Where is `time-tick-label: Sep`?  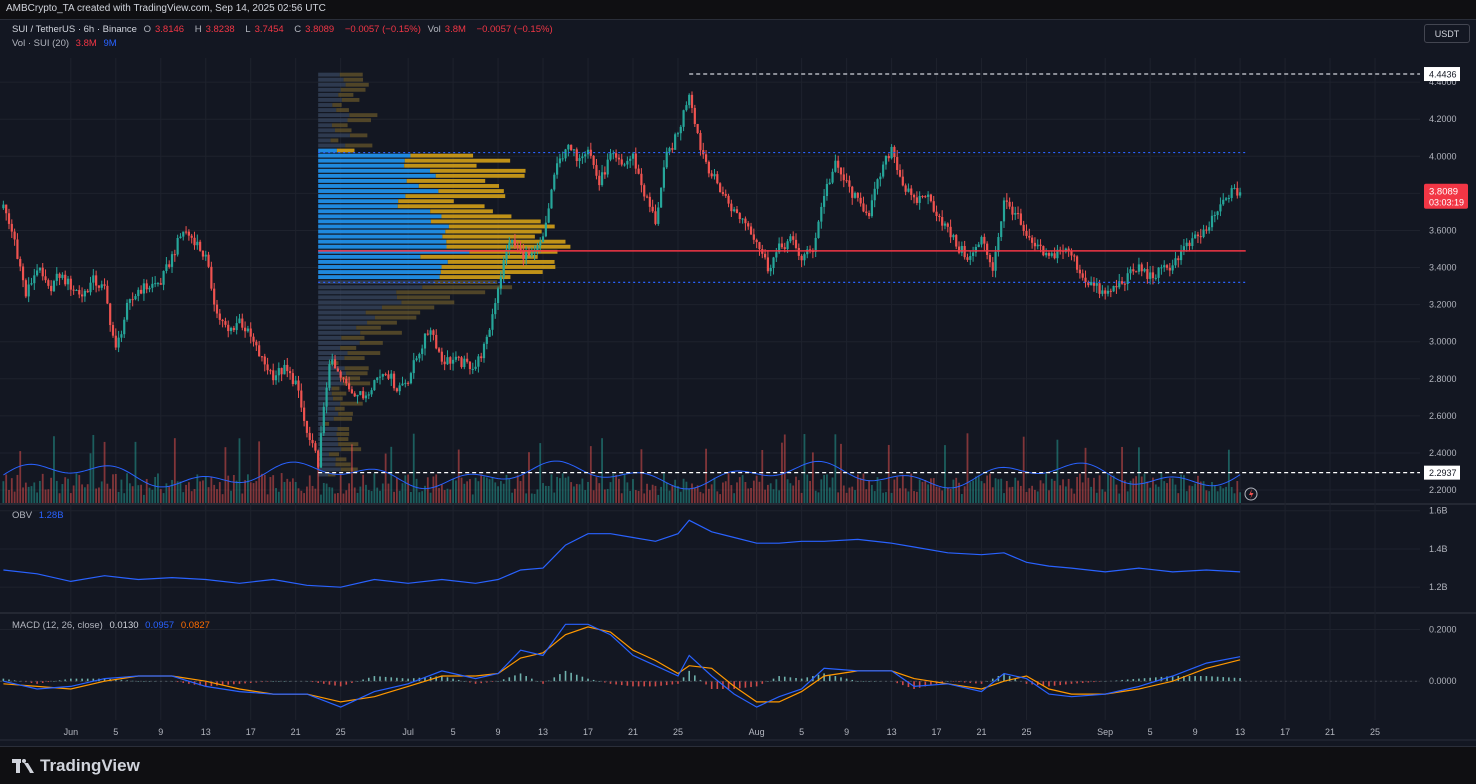
time-tick-label: Sep is located at coordinates (1105, 732).